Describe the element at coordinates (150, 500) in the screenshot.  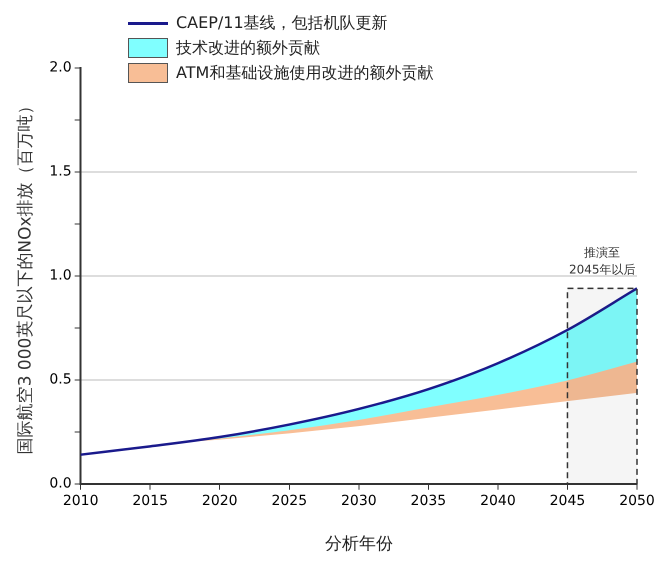
I see `x-tick-label: 2015` at that location.